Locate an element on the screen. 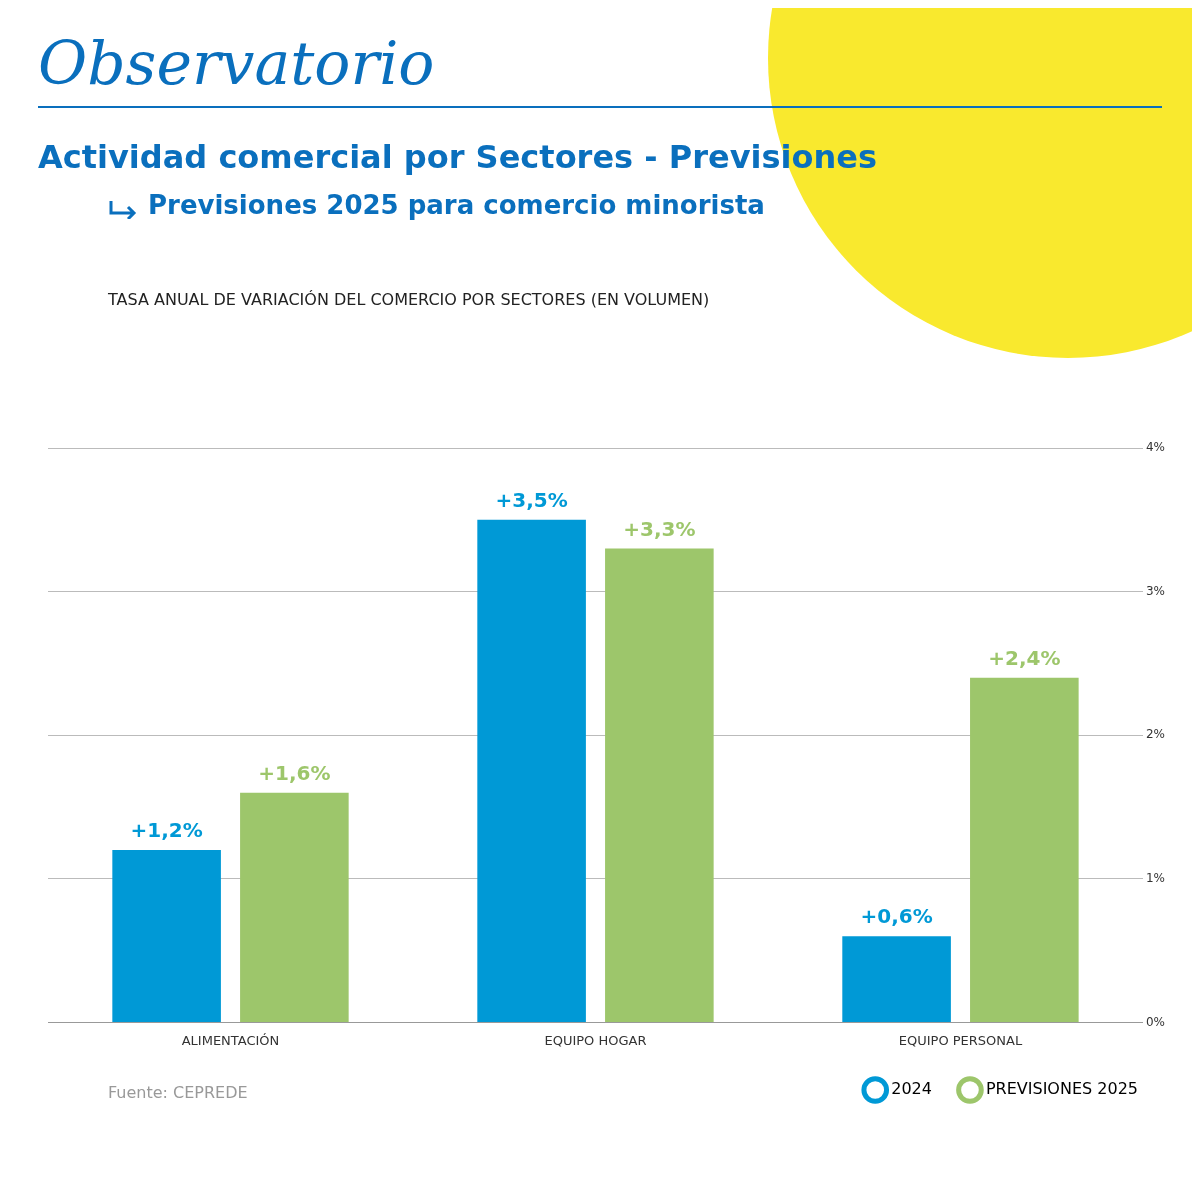 The height and width of the screenshot is (1200, 1200). x-tick-label: EQUIPO PERSONAL is located at coordinates (960, 1040).